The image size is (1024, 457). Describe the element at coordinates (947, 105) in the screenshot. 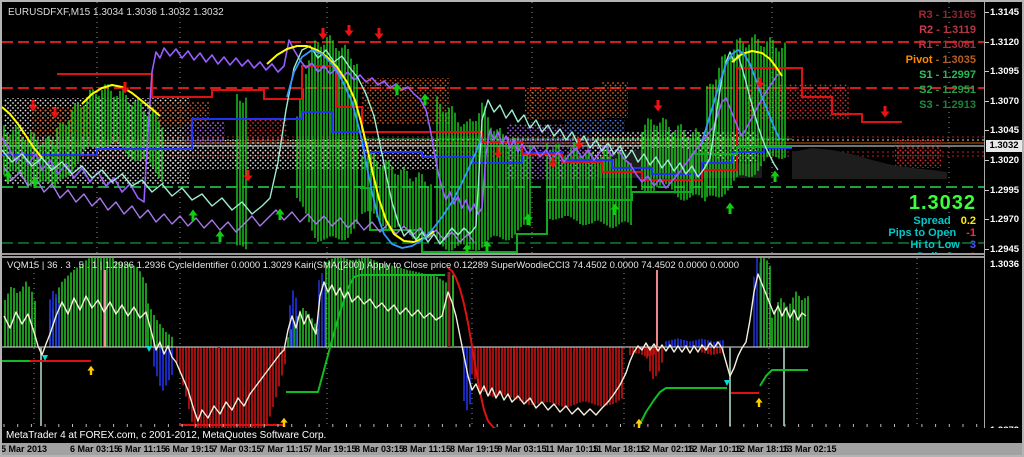

I see `pivot-level-s3: S3 - 1.2913` at that location.